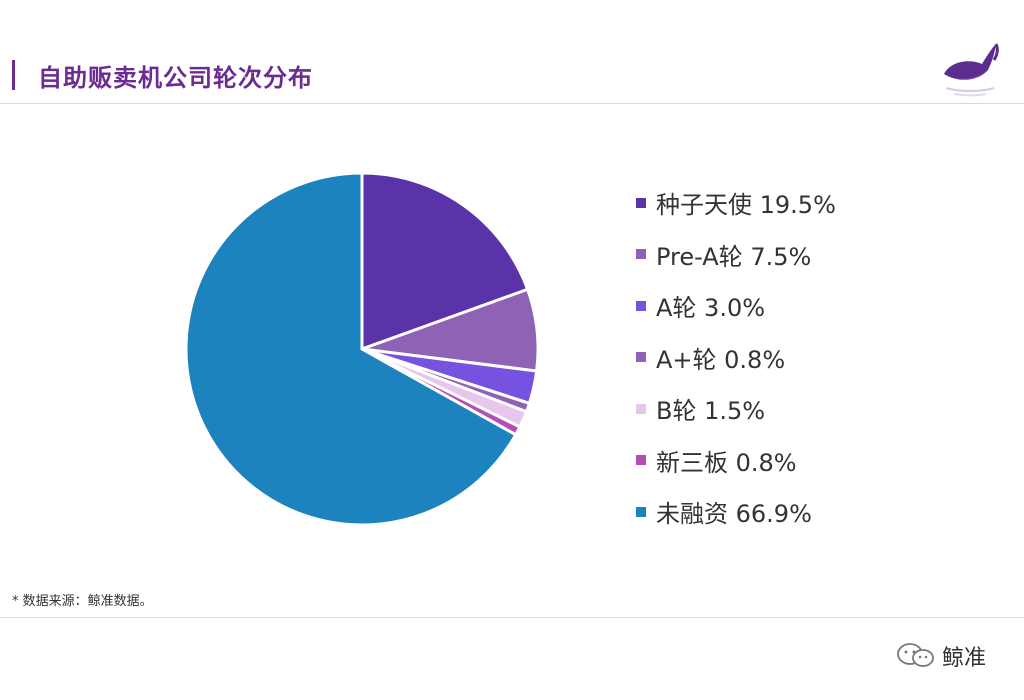  What do you see at coordinates (512, 103) in the screenshot?
I see `header-divider` at bounding box center [512, 103].